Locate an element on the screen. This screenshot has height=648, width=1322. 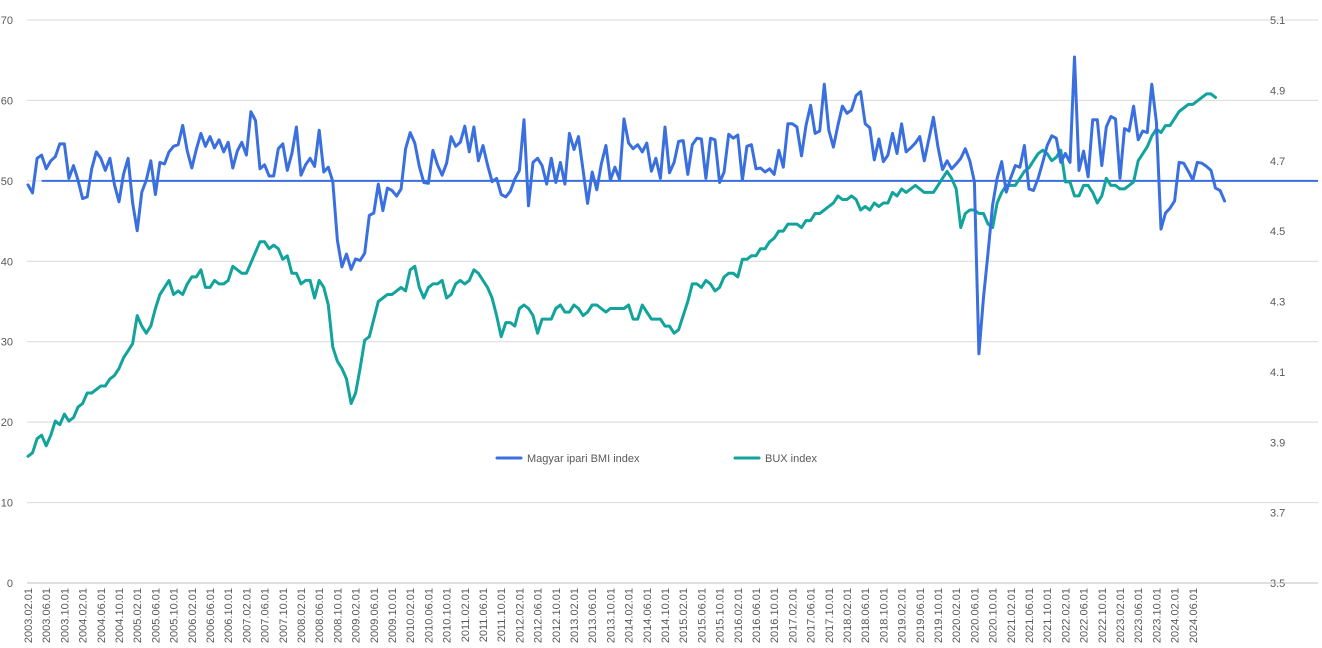
x-tick-label: 2011.06.01 is located at coordinates (484, 615).